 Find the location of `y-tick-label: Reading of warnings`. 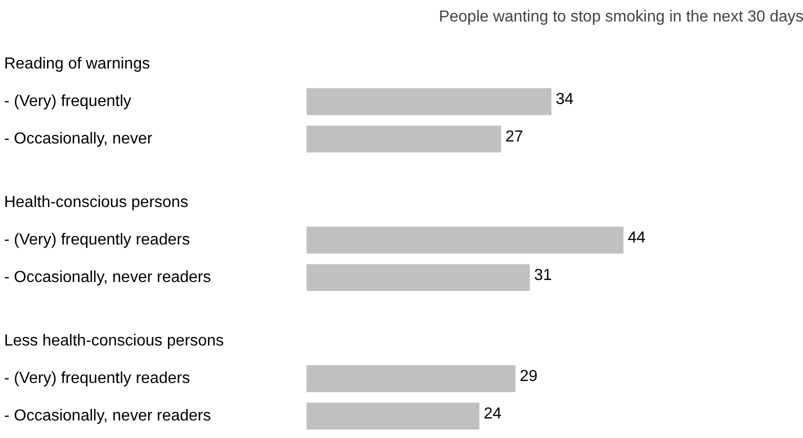

y-tick-label: Reading of warnings is located at coordinates (77, 64).